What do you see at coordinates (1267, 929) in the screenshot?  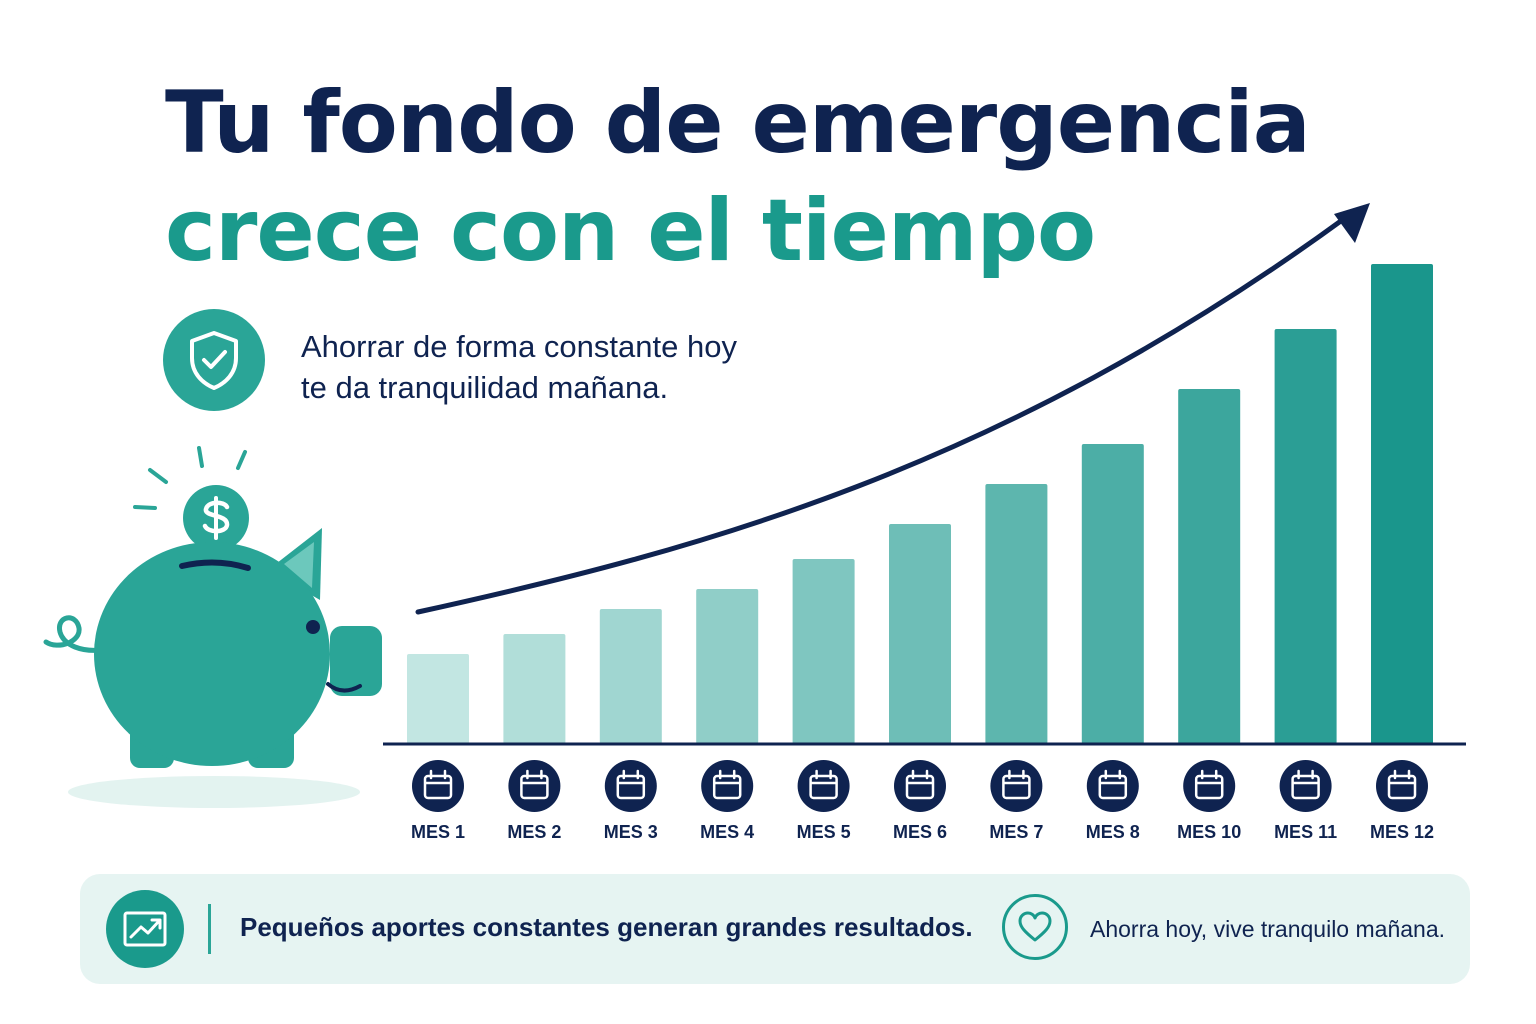 I see `footer-tagline: Ahorra hoy, vive tranquilo mañana.` at bounding box center [1267, 929].